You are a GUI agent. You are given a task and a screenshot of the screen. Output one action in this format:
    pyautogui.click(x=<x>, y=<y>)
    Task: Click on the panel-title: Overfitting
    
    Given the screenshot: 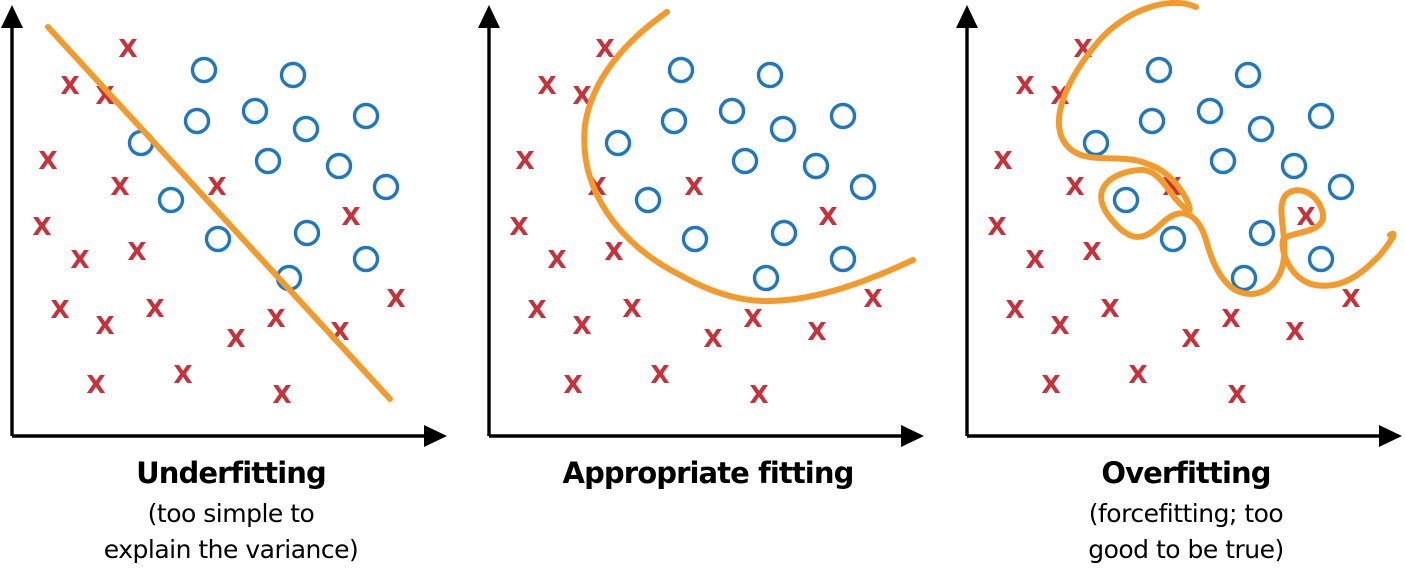 What is the action you would take?
    pyautogui.click(x=1185, y=473)
    